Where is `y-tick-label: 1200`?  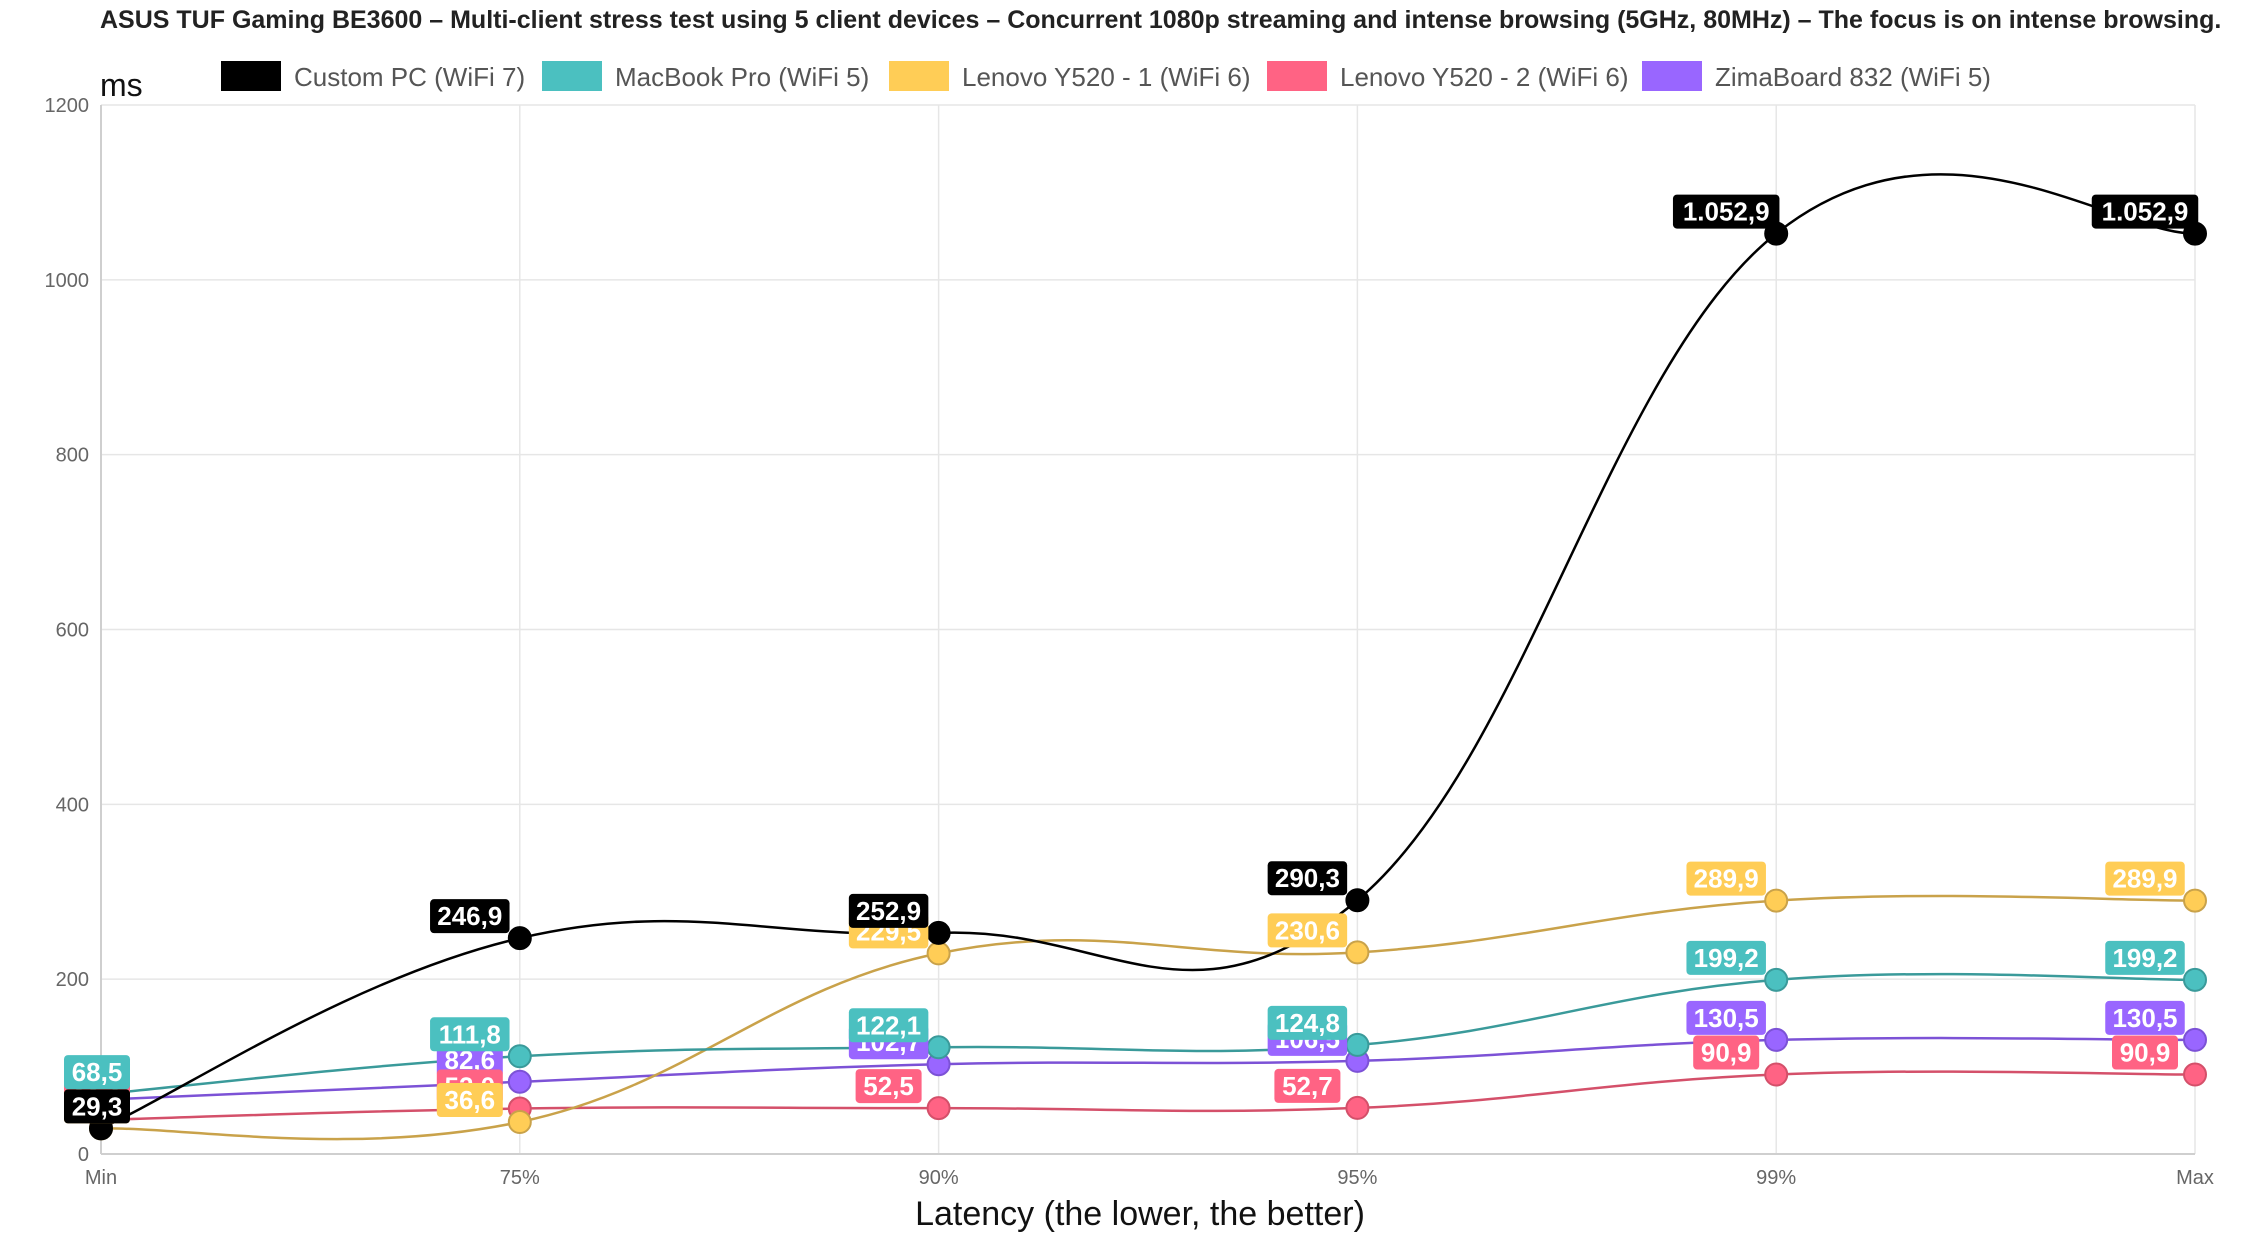
y-tick-label: 1200 is located at coordinates (67, 106).